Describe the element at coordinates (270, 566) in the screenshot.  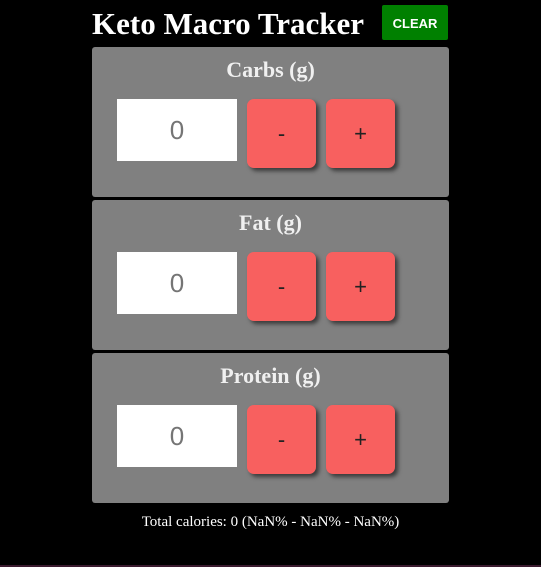
I see `bottom-divider` at that location.